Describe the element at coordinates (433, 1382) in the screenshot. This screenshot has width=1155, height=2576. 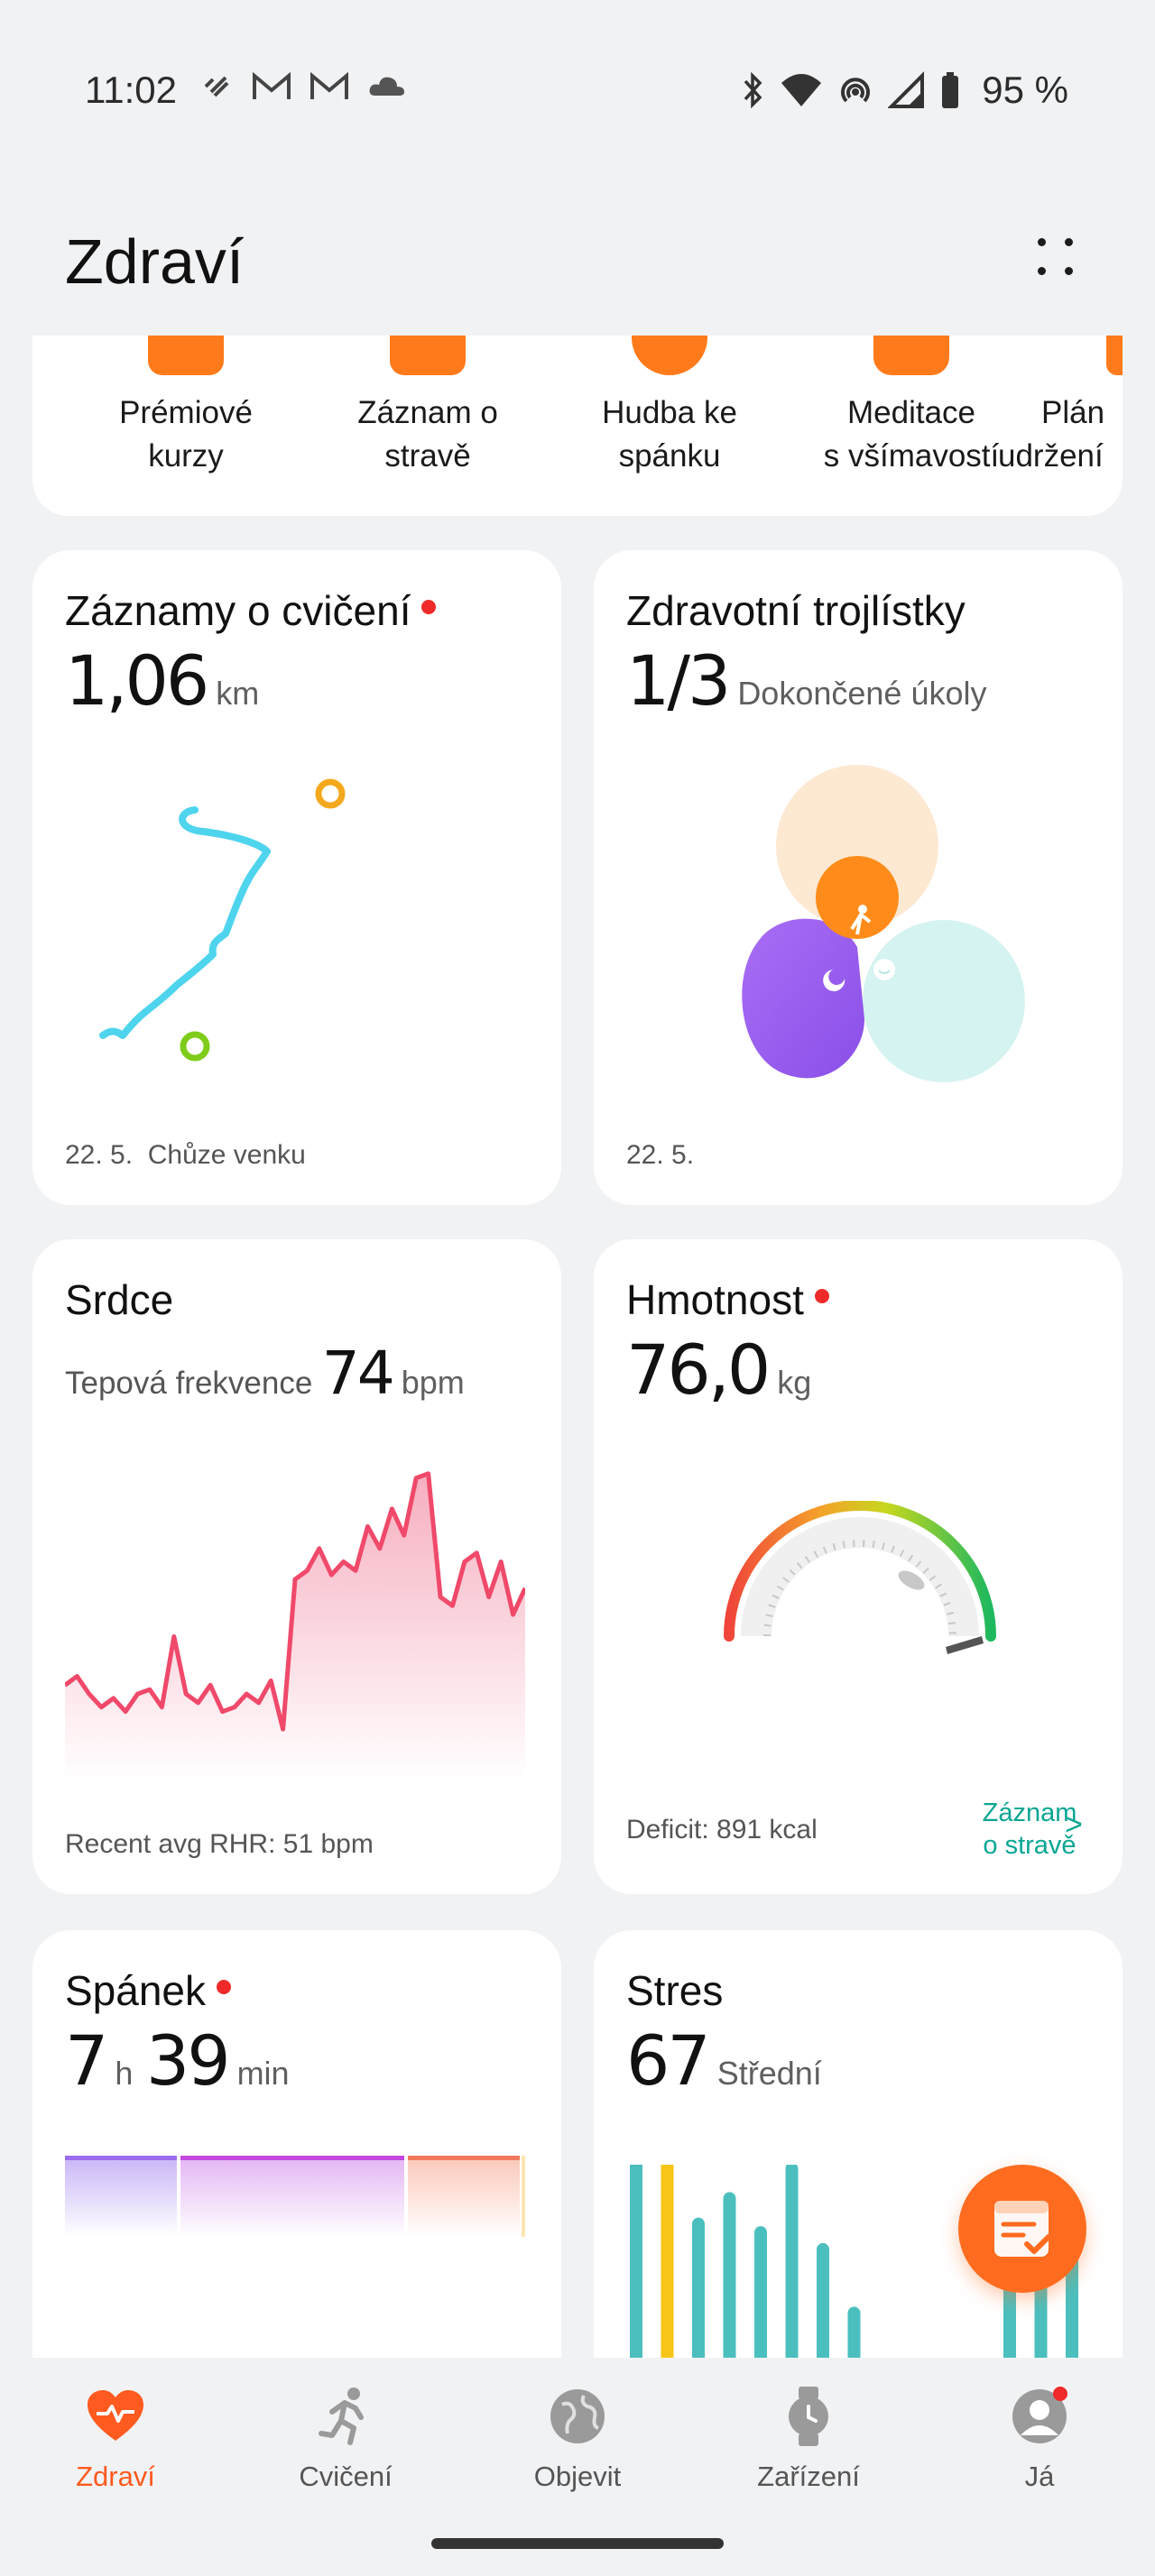
I see `heart-rate-unit: bpm` at that location.